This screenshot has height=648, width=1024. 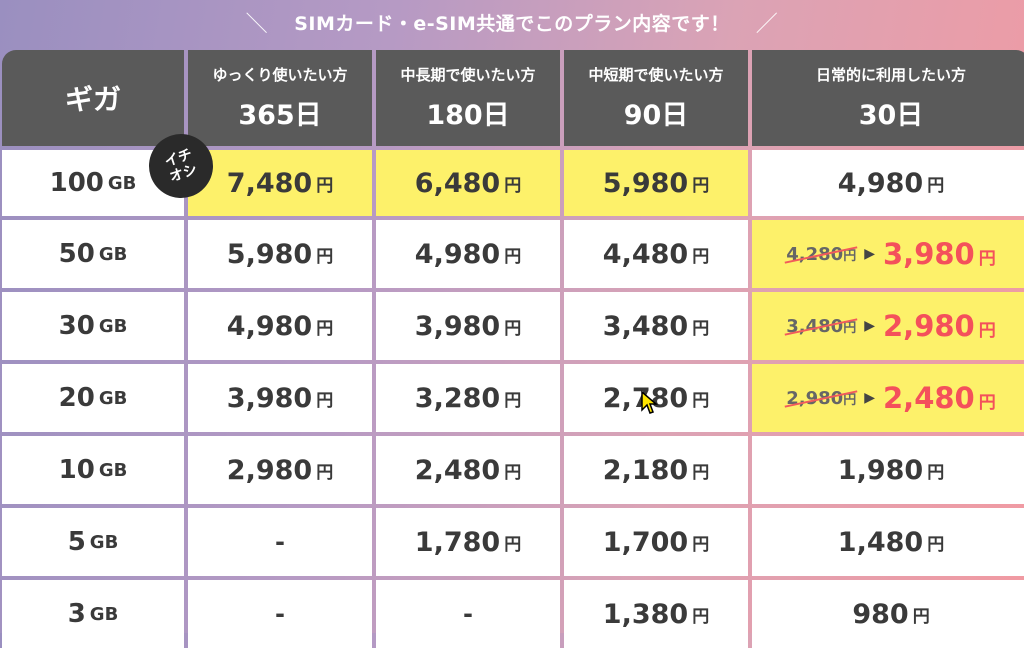 I want to click on new-price: 3,980 円, so click(x=939, y=254).